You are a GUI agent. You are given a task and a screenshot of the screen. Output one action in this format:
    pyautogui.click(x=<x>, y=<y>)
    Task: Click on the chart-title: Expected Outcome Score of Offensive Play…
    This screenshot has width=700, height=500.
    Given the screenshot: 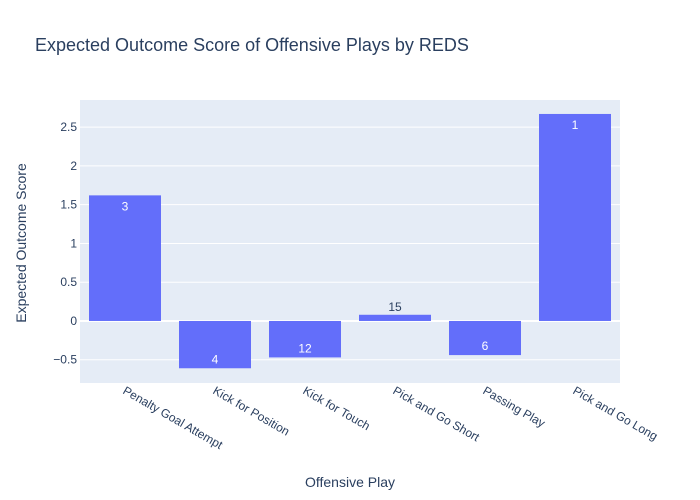 What is the action you would take?
    pyautogui.click(x=252, y=45)
    